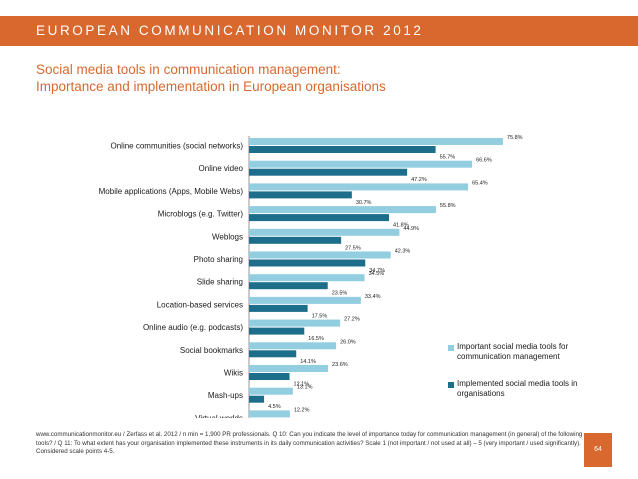 The height and width of the screenshot is (479, 638). Describe the element at coordinates (302, 385) in the screenshot. I see `value-label-implemented: 12.1%` at that location.